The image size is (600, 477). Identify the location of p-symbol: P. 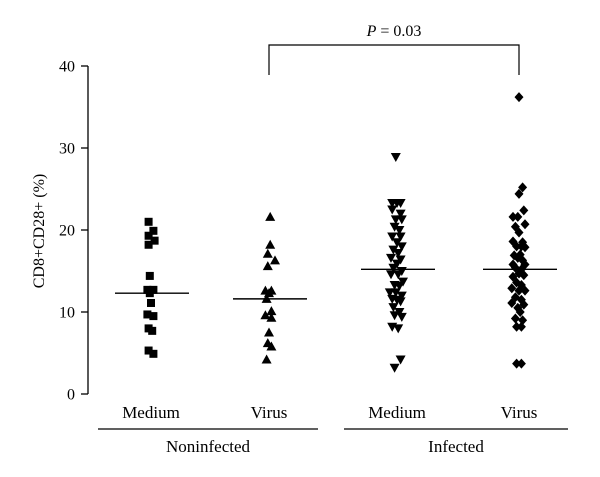
(371, 31).